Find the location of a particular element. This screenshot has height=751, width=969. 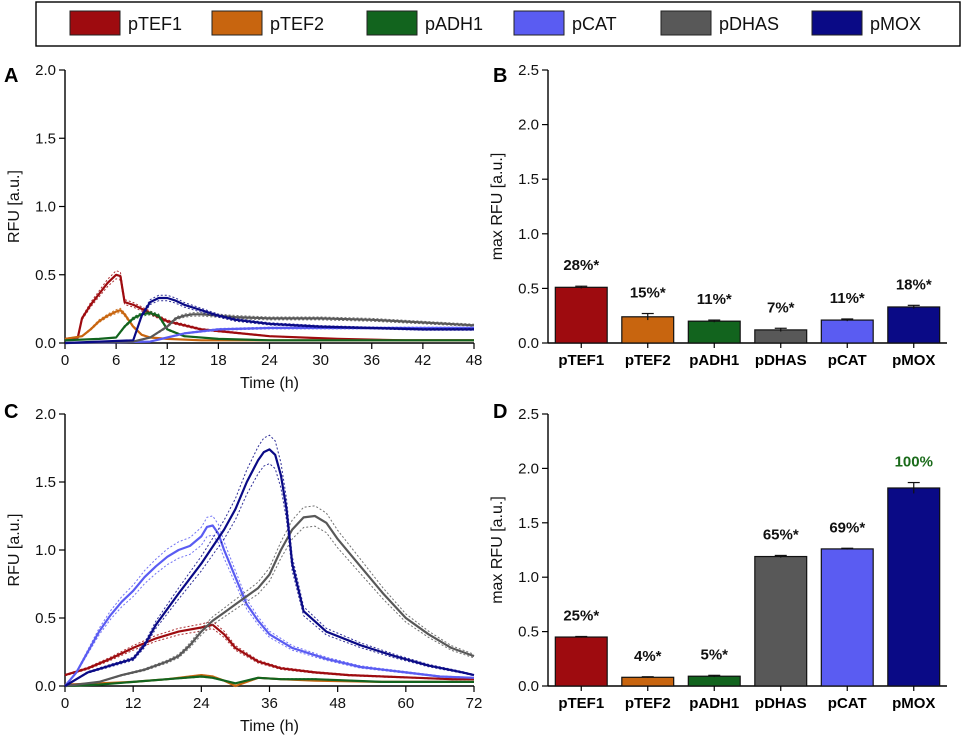

legend-swatch-pdhas is located at coordinates (686, 23).